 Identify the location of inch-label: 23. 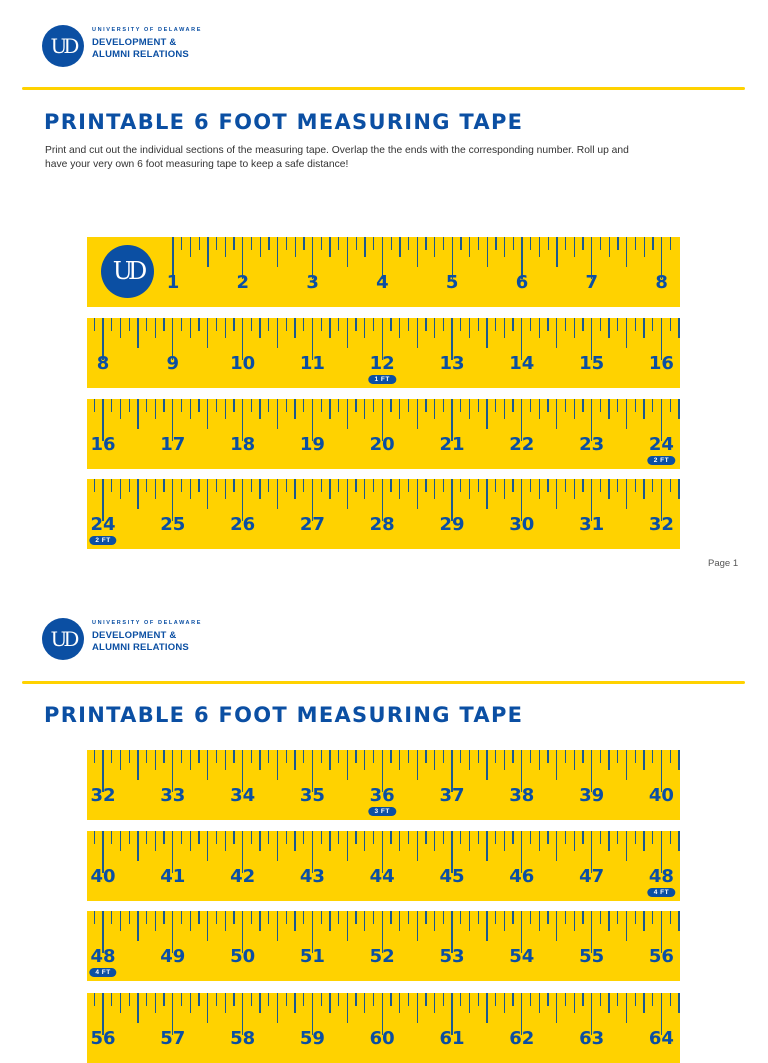
(592, 444).